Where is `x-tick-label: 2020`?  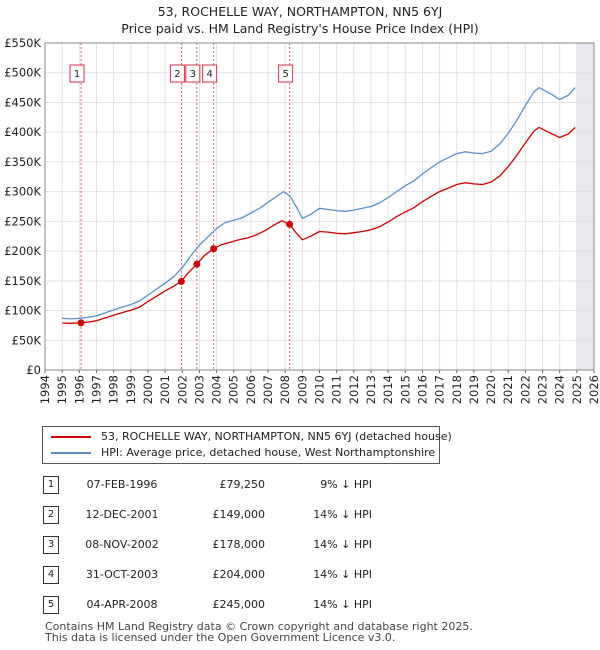
x-tick-label: 2020 is located at coordinates (491, 389).